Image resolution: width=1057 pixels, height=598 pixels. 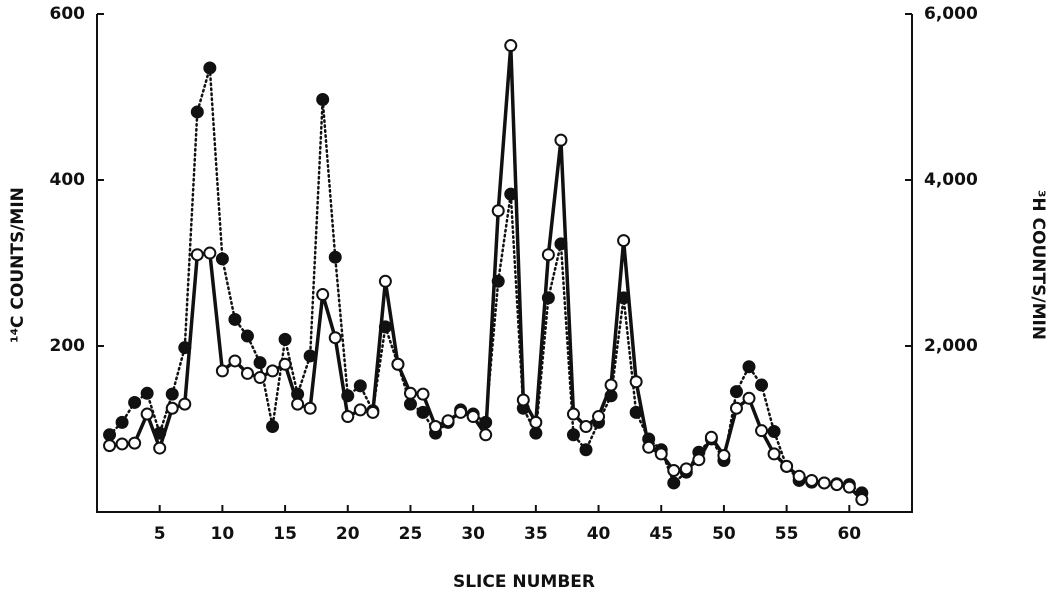 What do you see at coordinates (1038, 265) in the screenshot?
I see `y2-axis-label: ³H COUNTS/MIN` at bounding box center [1038, 265].